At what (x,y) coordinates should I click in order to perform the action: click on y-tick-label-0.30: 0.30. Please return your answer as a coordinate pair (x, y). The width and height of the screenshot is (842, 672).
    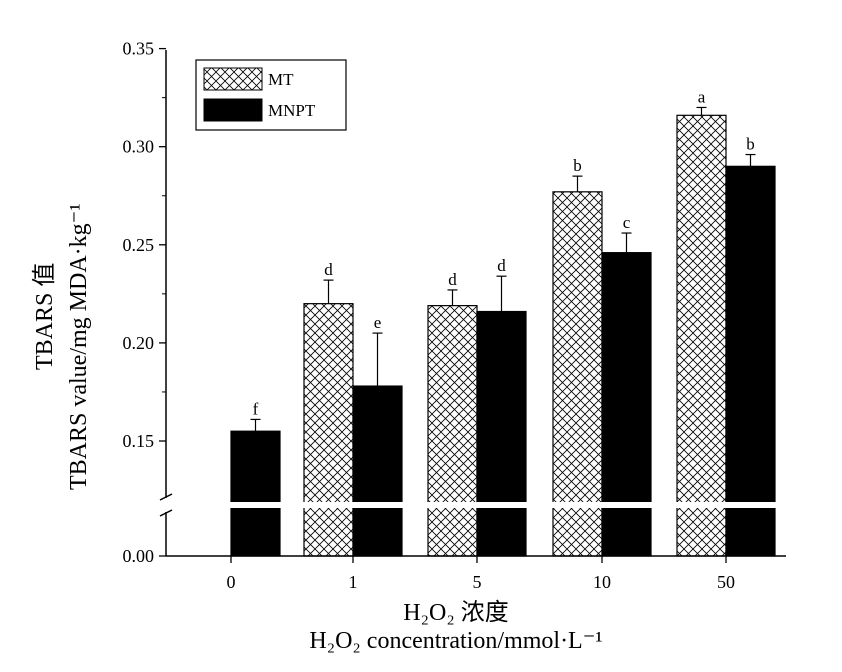
    Looking at the image, I should click on (139, 147).